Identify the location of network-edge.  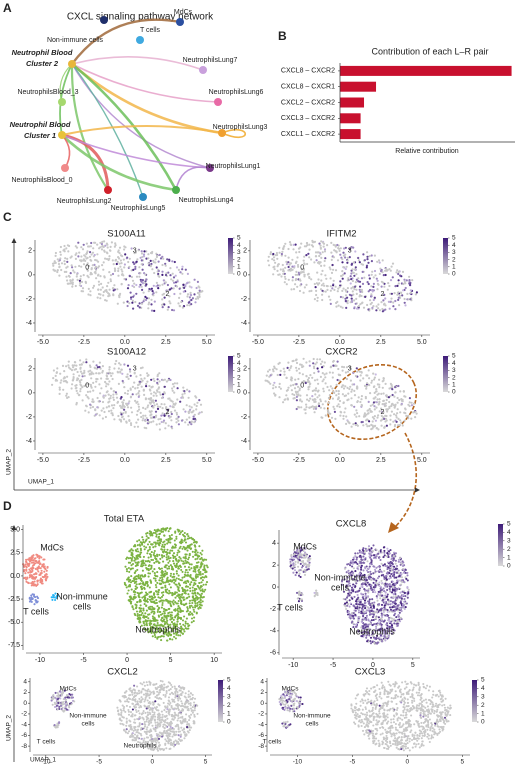
(136, 151).